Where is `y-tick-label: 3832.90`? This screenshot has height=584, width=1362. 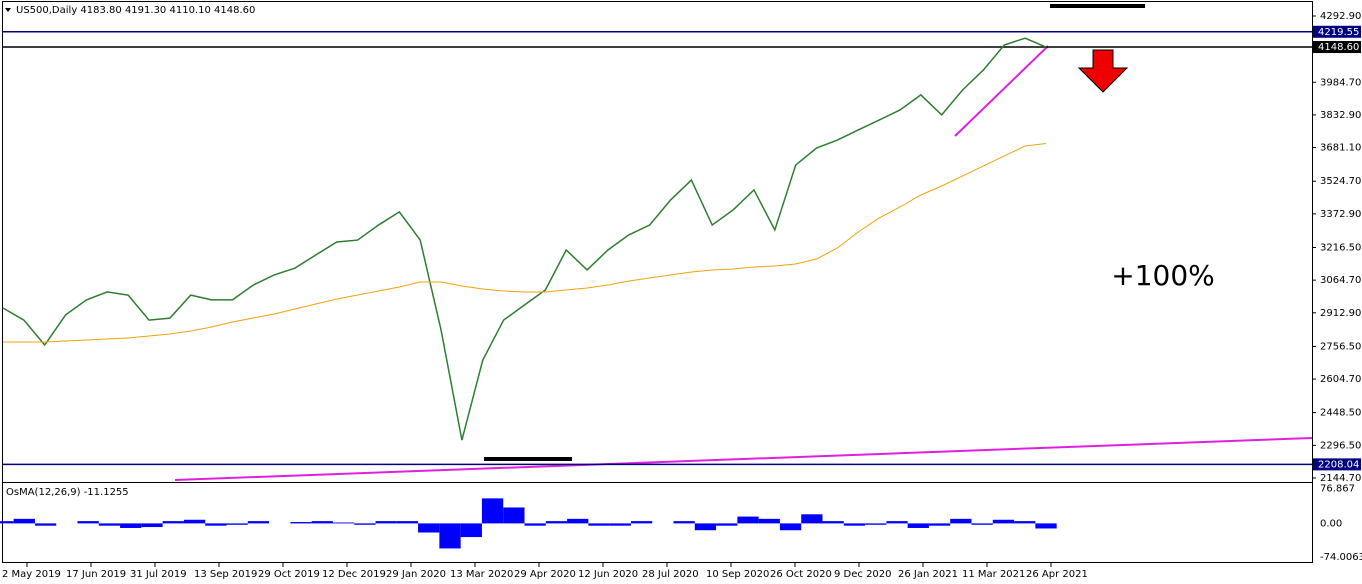
y-tick-label: 3832.90 is located at coordinates (1340, 115).